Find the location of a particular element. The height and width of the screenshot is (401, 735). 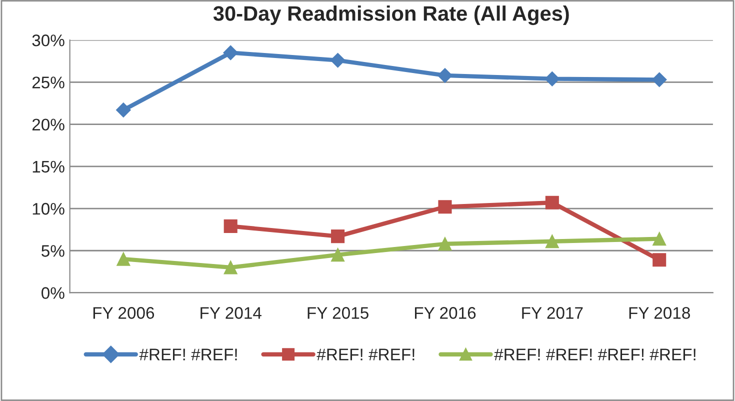

y-tick-label: 15% is located at coordinates (48, 166).